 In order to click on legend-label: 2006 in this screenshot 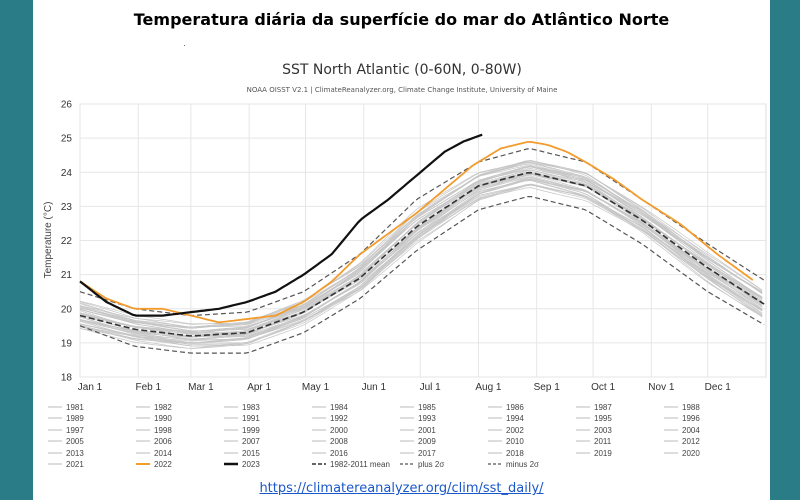, I will do `click(163, 441)`.